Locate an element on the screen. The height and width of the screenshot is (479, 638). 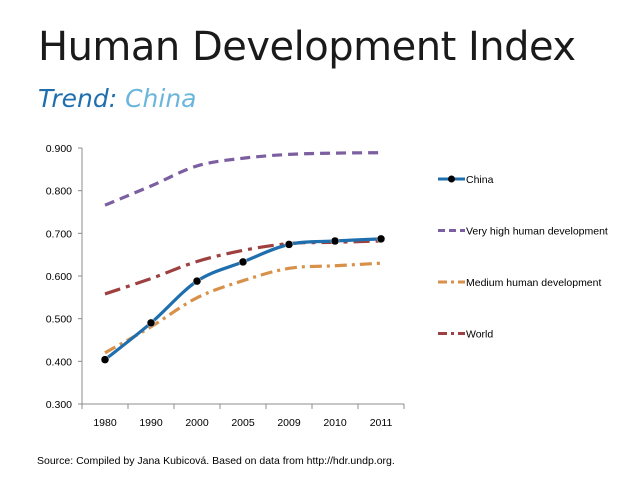
y-tick-label: 0.800 is located at coordinates (59, 192).